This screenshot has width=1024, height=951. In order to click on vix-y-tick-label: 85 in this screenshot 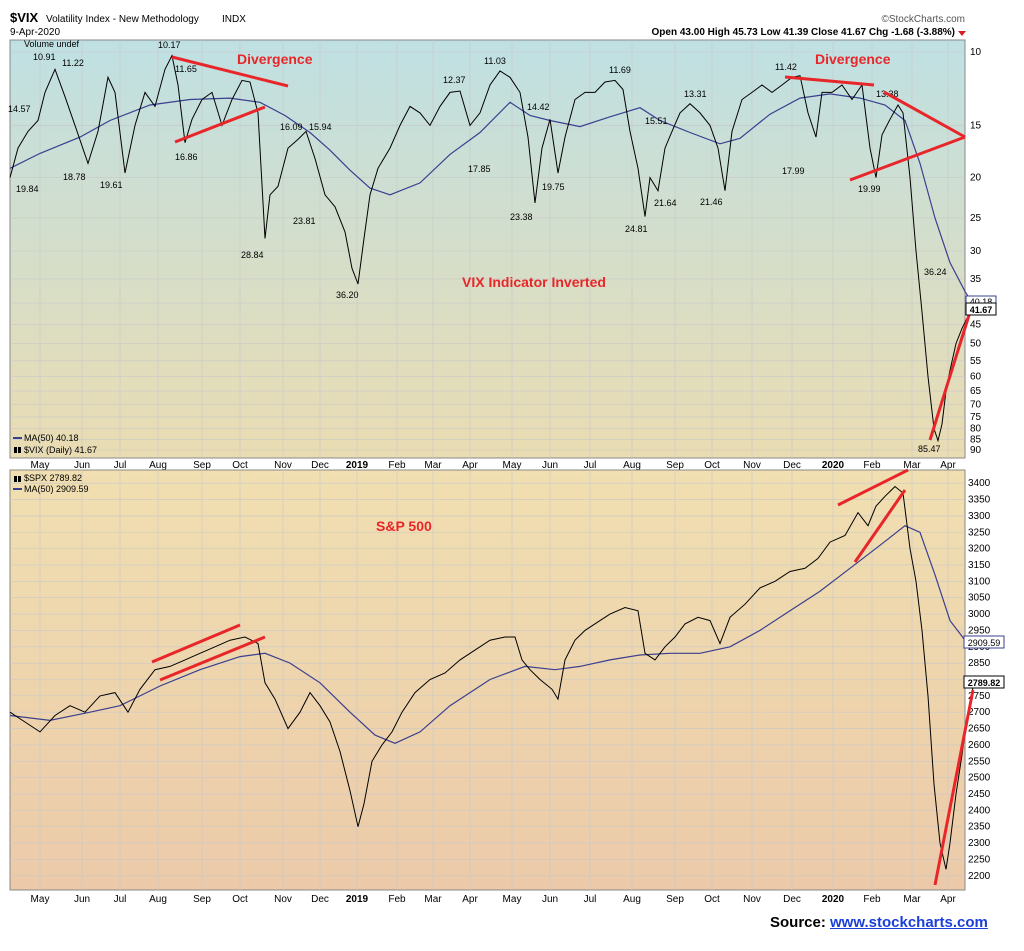, I will do `click(976, 440)`.